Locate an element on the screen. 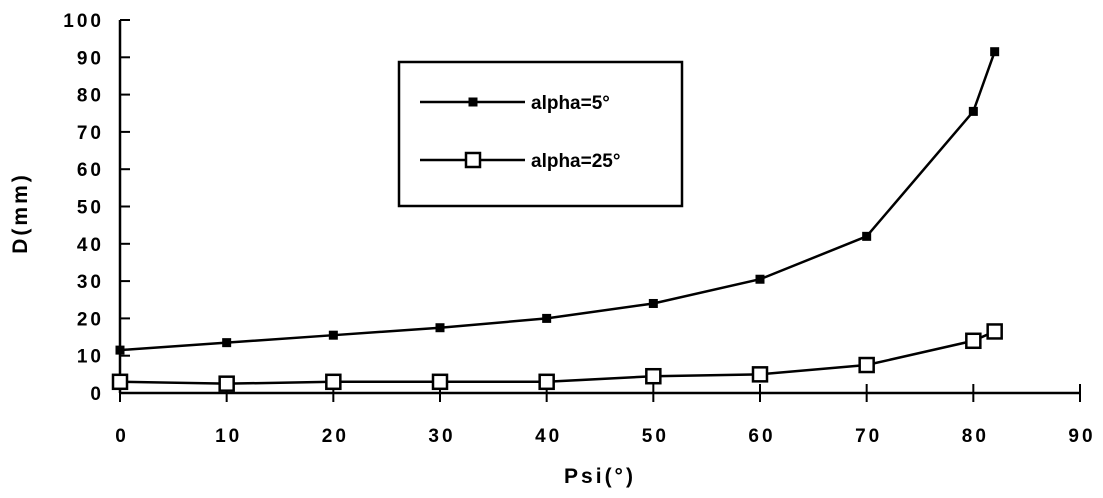 The image size is (1103, 498). x-tick-label: 60 is located at coordinates (761, 436).